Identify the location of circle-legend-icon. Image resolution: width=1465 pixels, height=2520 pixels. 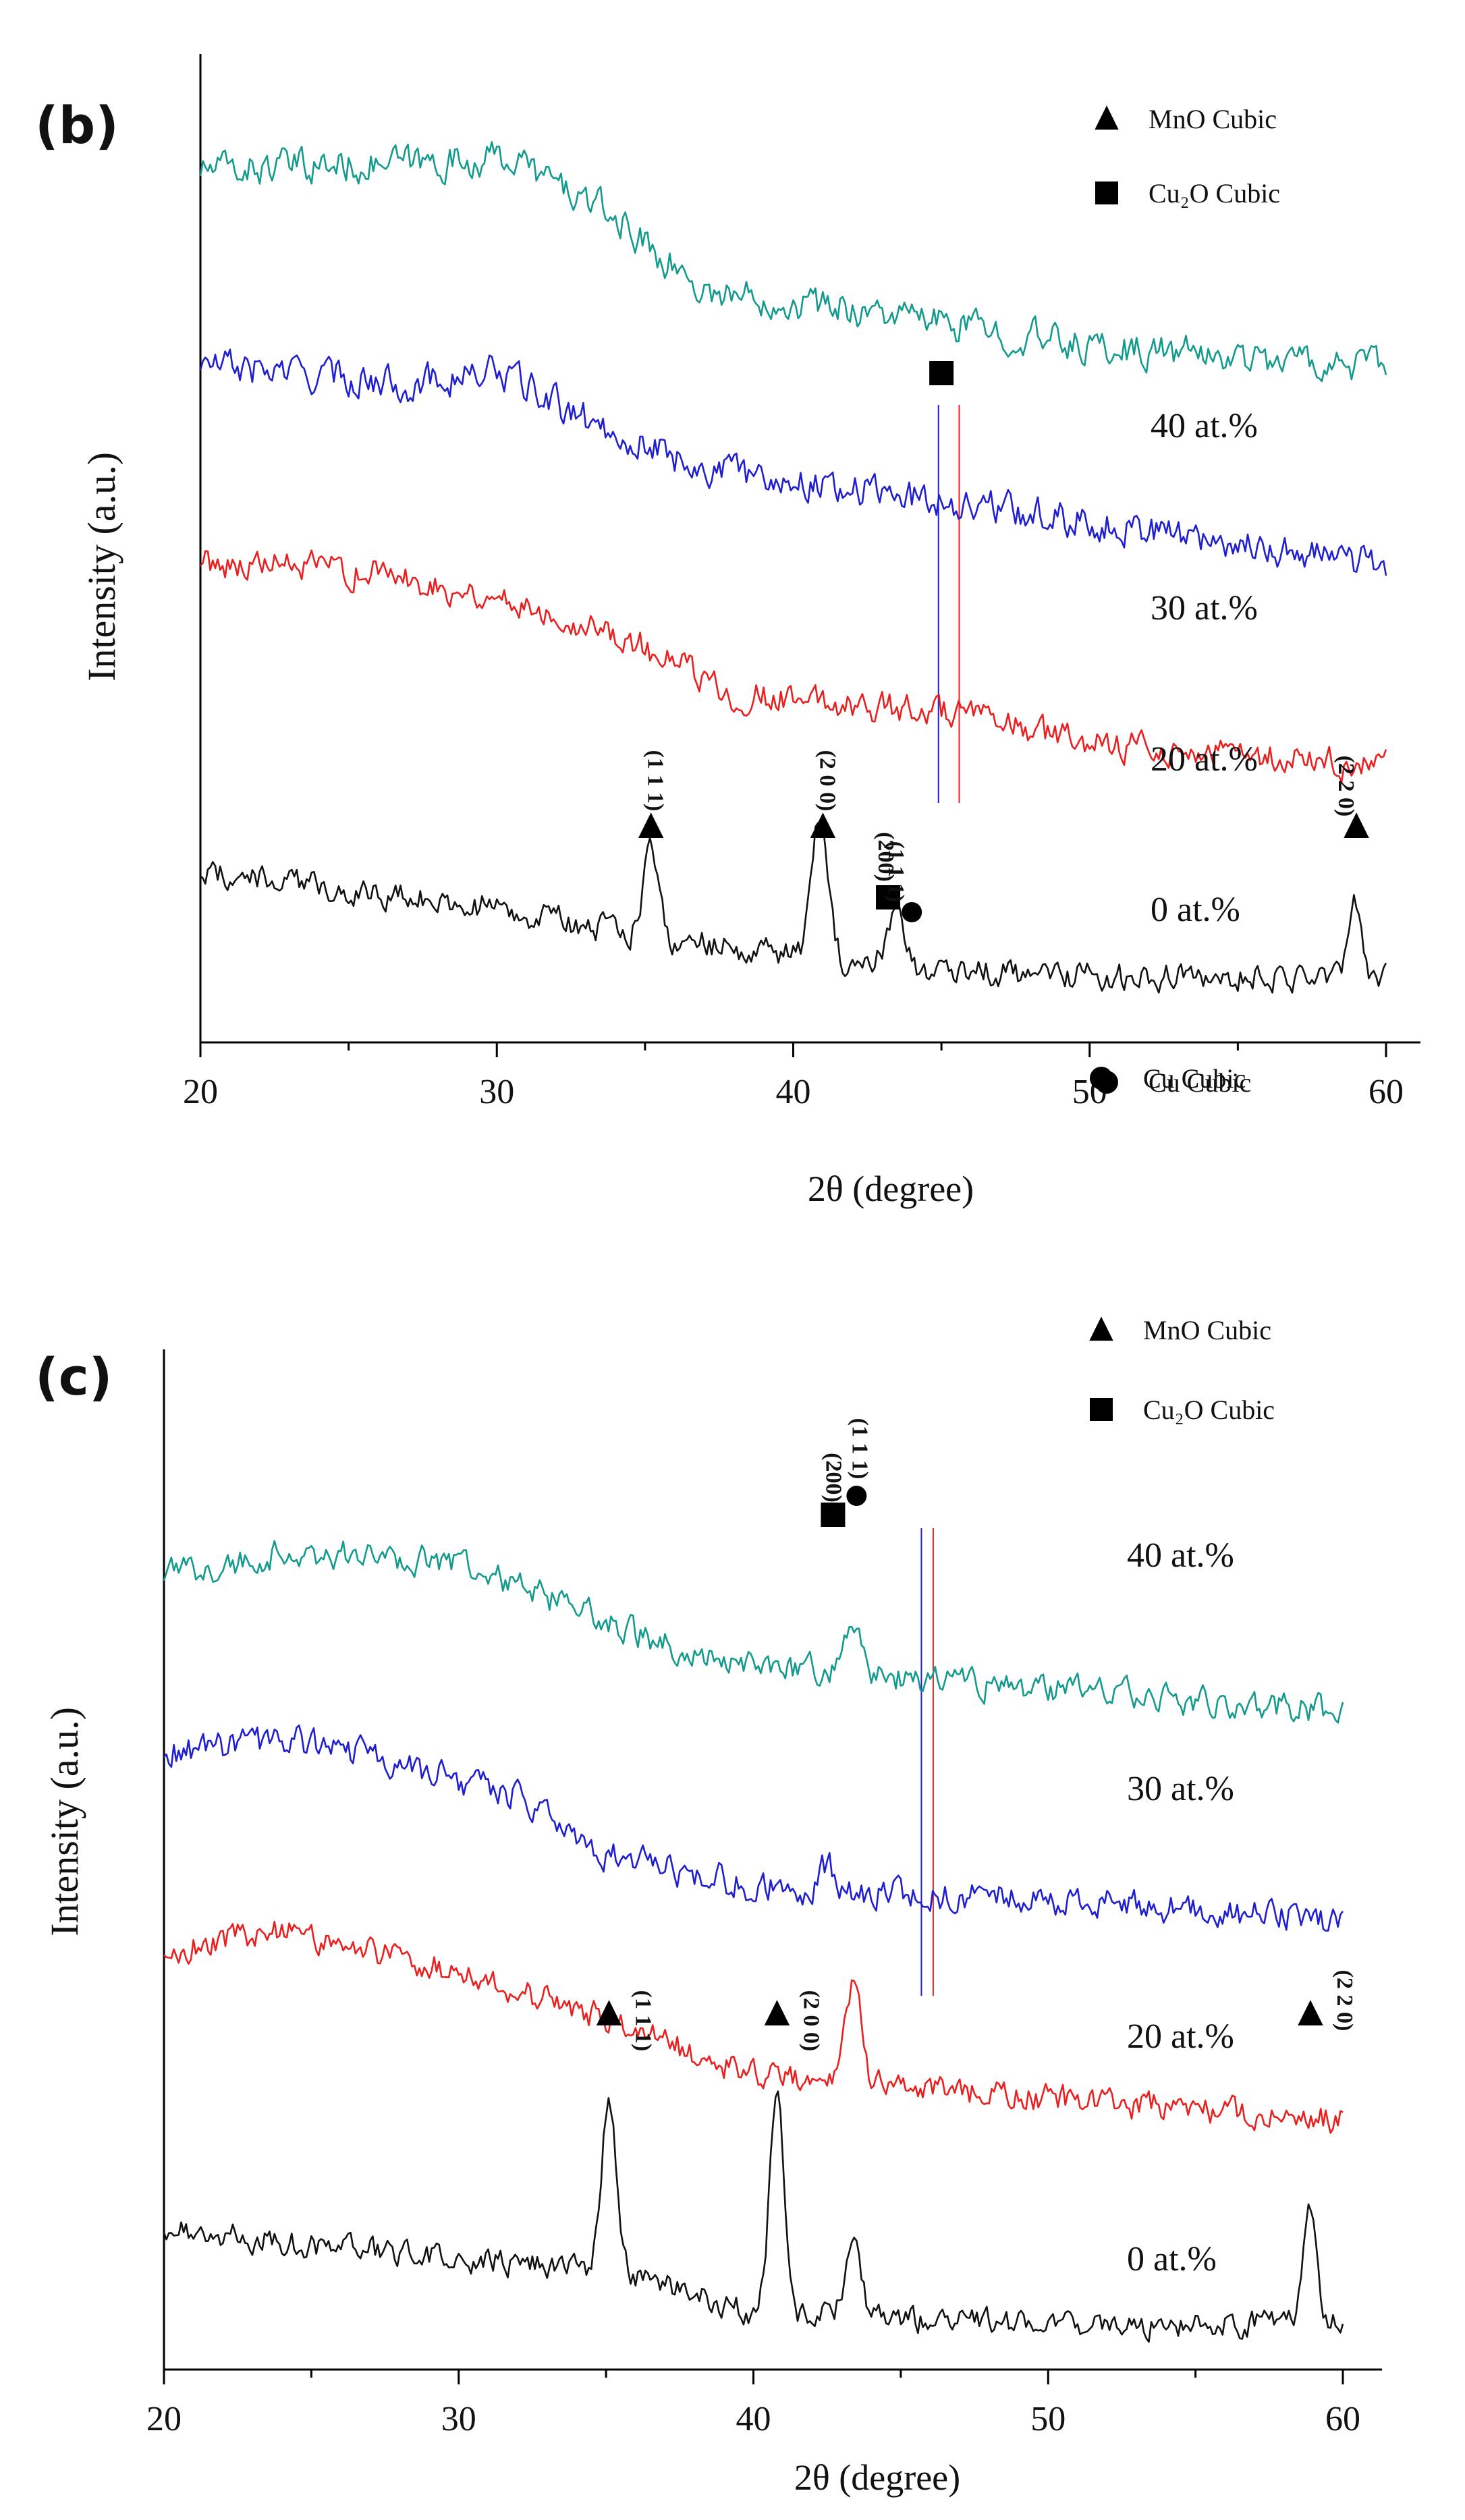
(1101, 1078).